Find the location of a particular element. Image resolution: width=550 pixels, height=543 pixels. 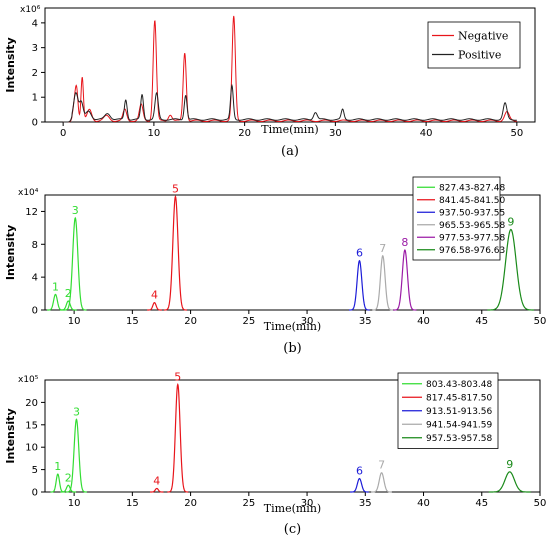

y-tick-label: 12 is located at coordinates (31, 212).